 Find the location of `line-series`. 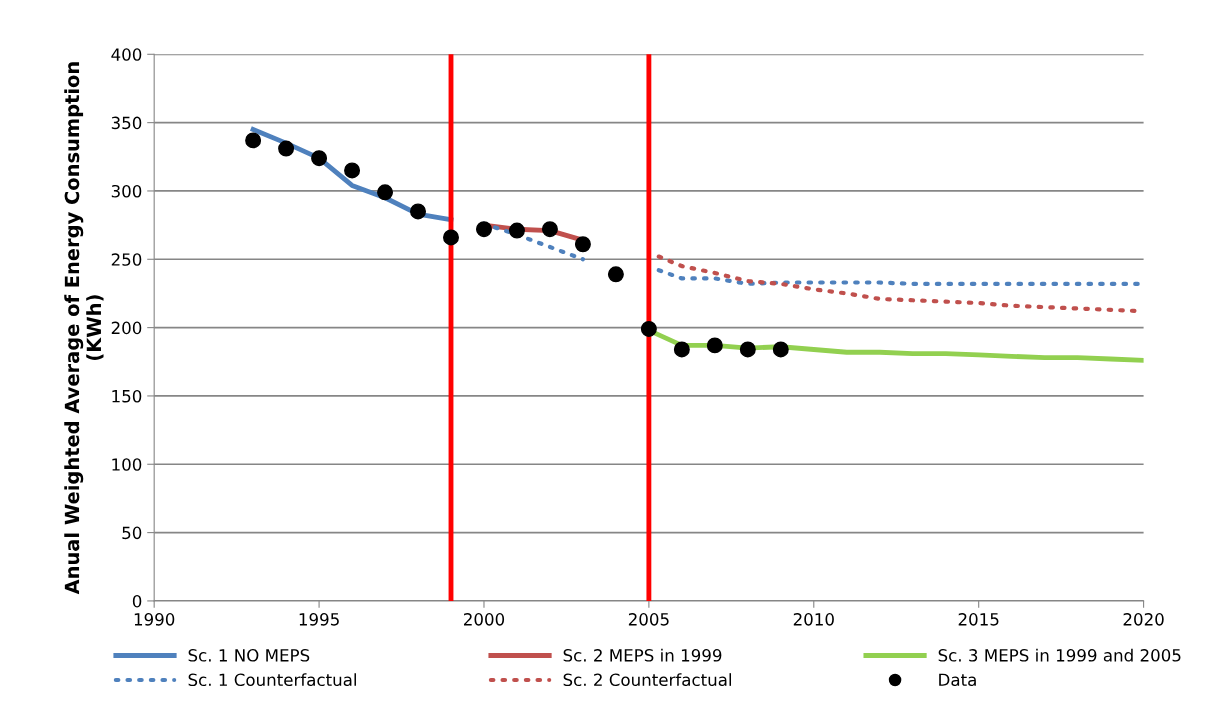

line-series is located at coordinates (352, 175).